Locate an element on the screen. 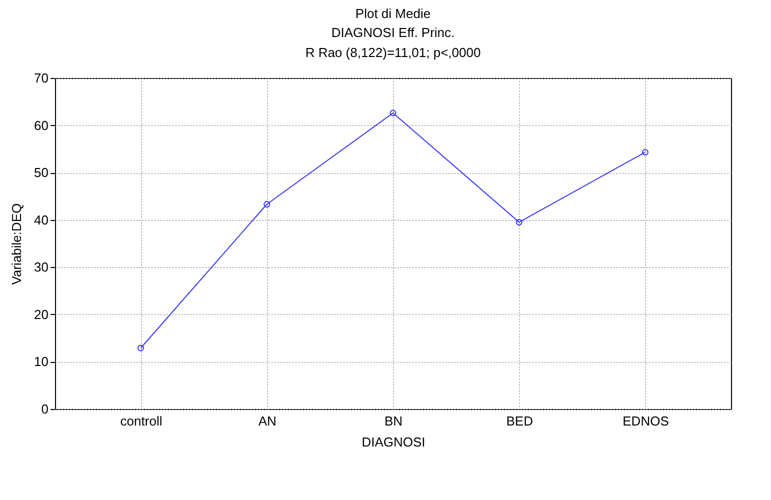 Image resolution: width=771 pixels, height=500 pixels. x-axis-title: DIAGNOSI is located at coordinates (394, 442).